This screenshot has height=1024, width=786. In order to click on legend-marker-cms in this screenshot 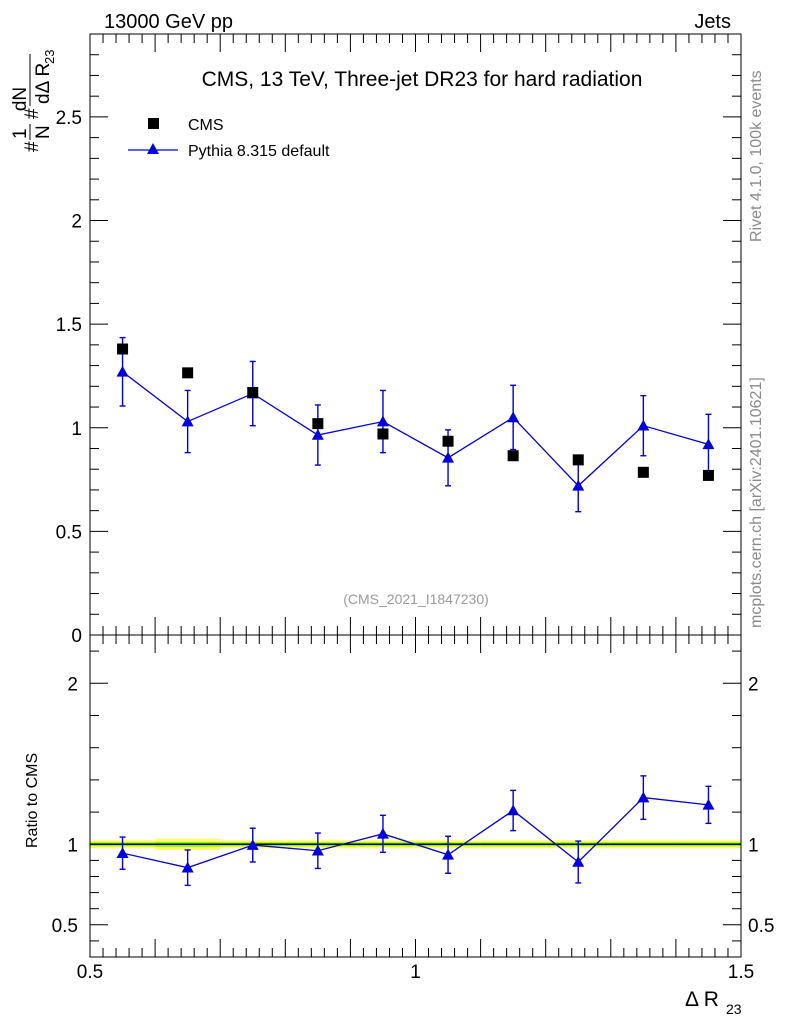, I will do `click(153, 123)`.